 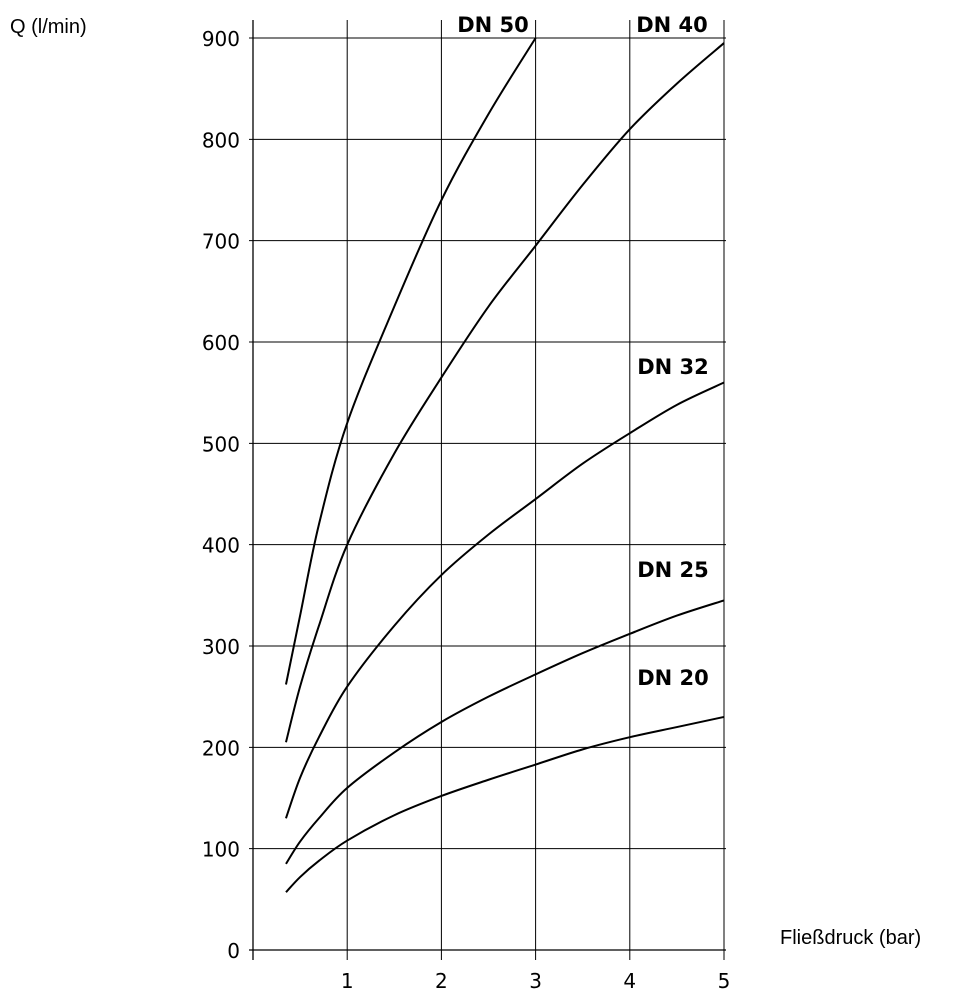 What do you see at coordinates (850, 938) in the screenshot?
I see `x-axis-title: Fließdruck (bar)` at bounding box center [850, 938].